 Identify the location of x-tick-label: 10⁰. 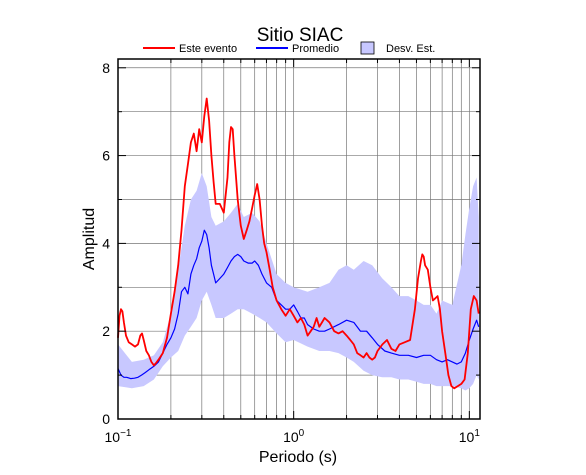
(294, 436).